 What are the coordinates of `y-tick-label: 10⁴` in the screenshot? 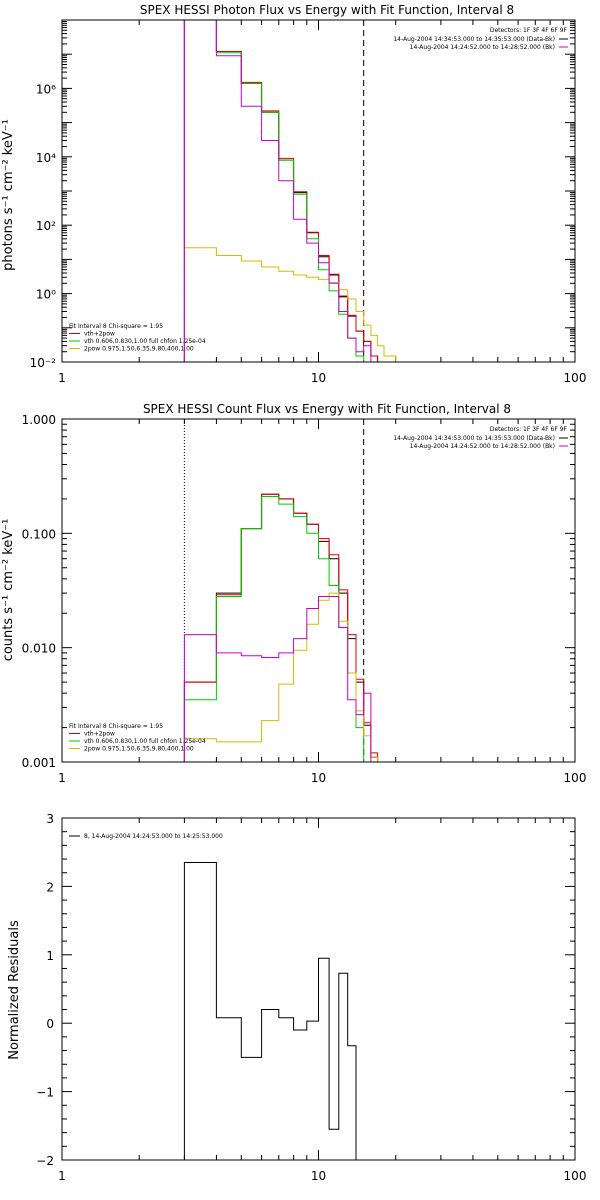 It's located at (46, 158).